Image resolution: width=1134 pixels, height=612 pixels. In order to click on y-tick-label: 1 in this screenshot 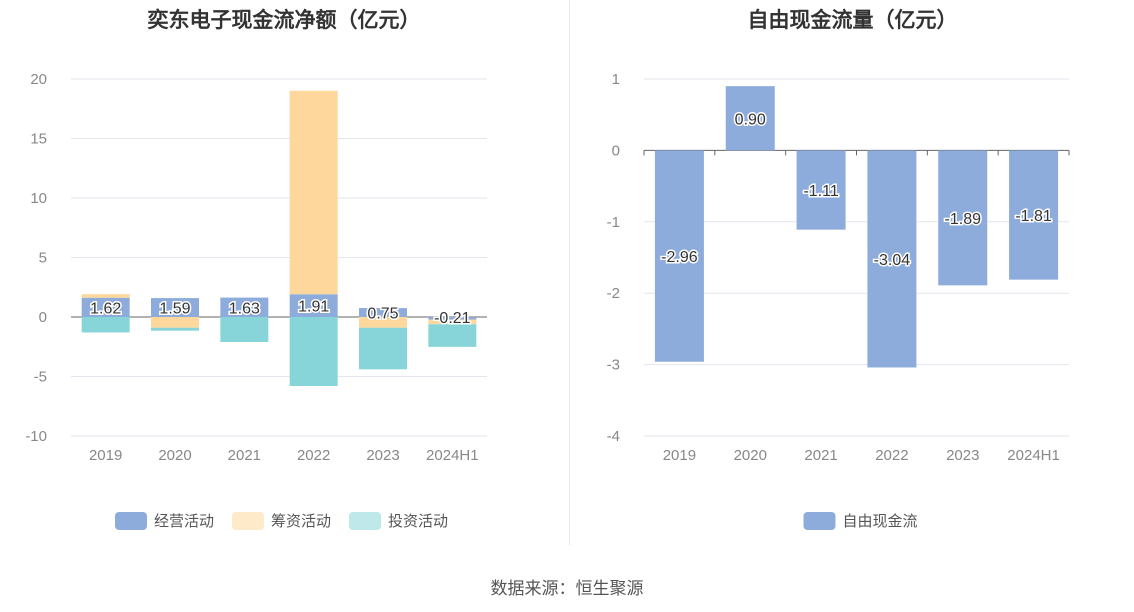, I will do `click(616, 79)`.